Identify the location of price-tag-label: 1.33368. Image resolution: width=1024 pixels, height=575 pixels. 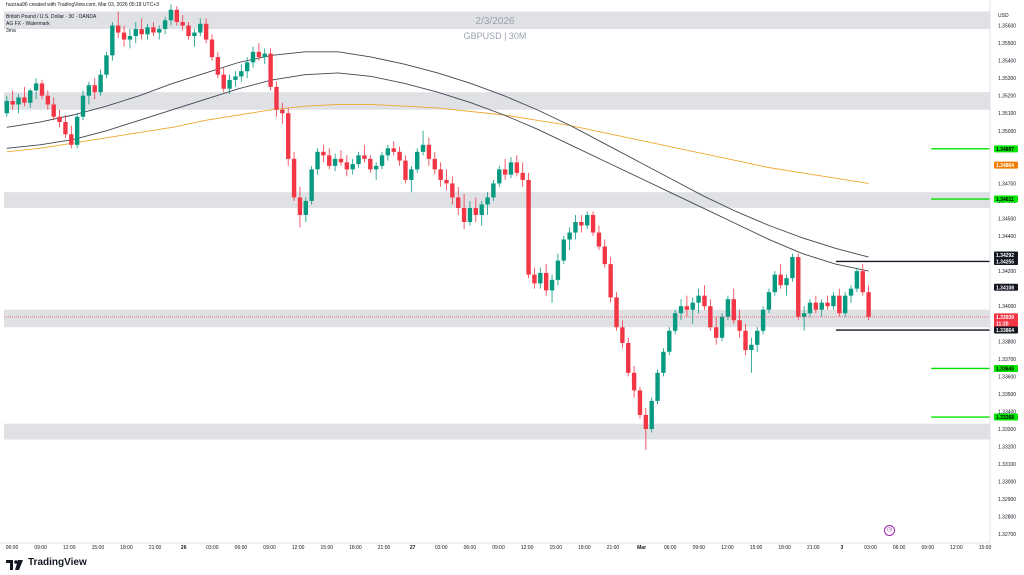
(1005, 418).